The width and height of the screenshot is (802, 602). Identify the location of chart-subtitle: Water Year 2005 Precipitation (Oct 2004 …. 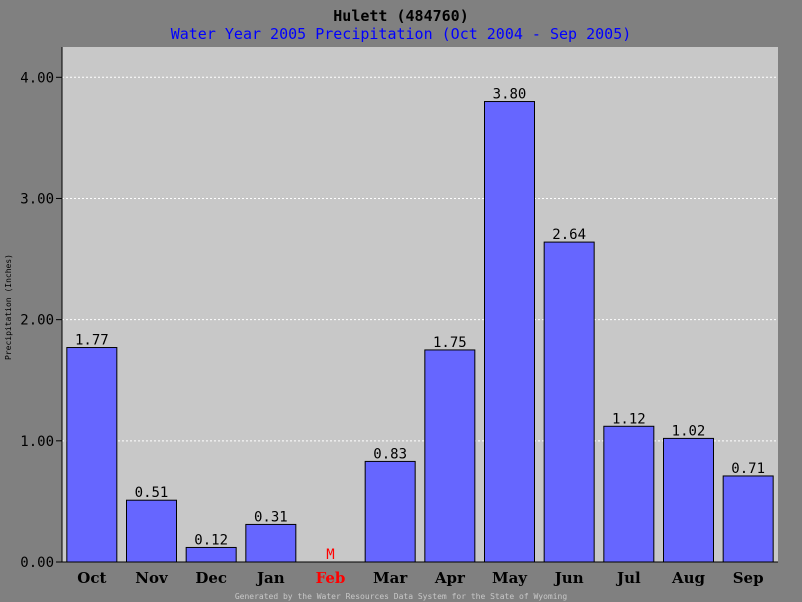
(401, 34).